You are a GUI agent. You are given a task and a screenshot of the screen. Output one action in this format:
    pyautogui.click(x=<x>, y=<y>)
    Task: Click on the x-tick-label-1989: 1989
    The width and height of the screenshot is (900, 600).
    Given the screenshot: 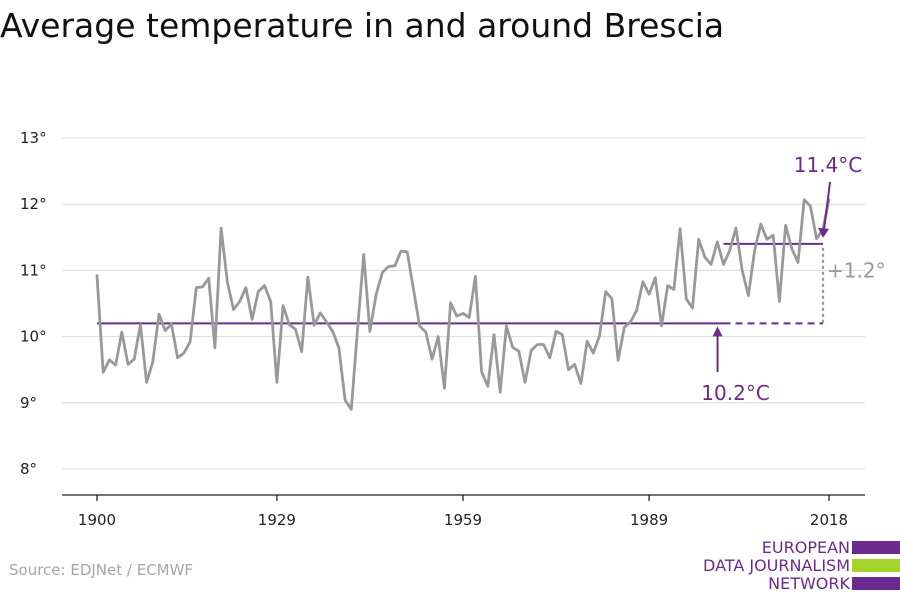 What is the action you would take?
    pyautogui.click(x=649, y=520)
    